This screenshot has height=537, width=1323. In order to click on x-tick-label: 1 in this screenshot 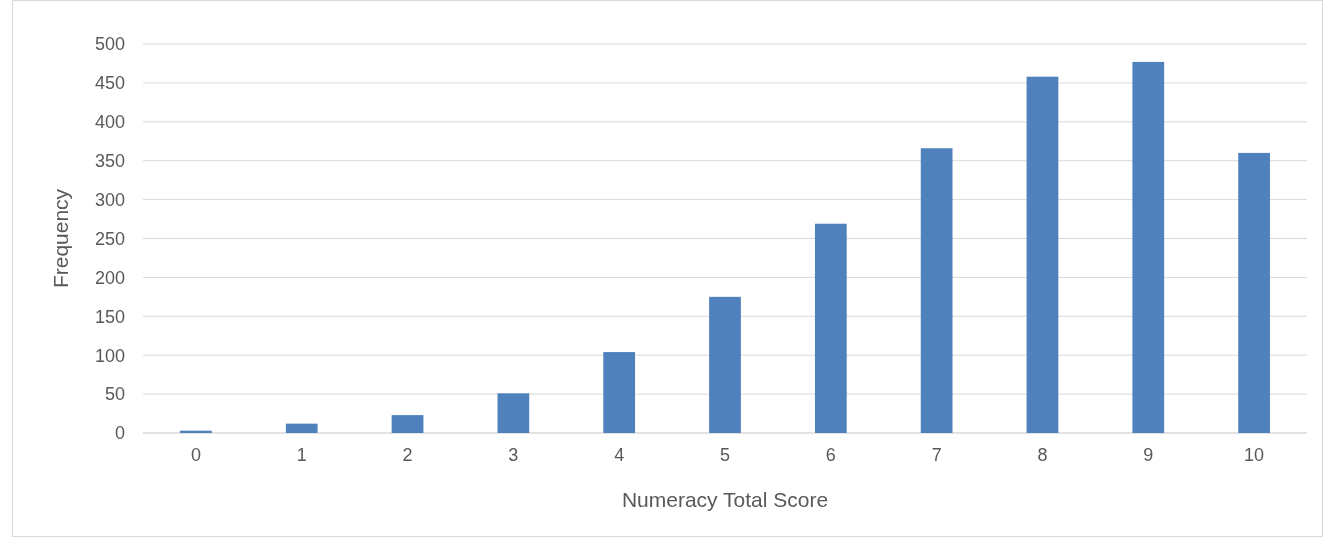, I will do `click(301, 455)`.